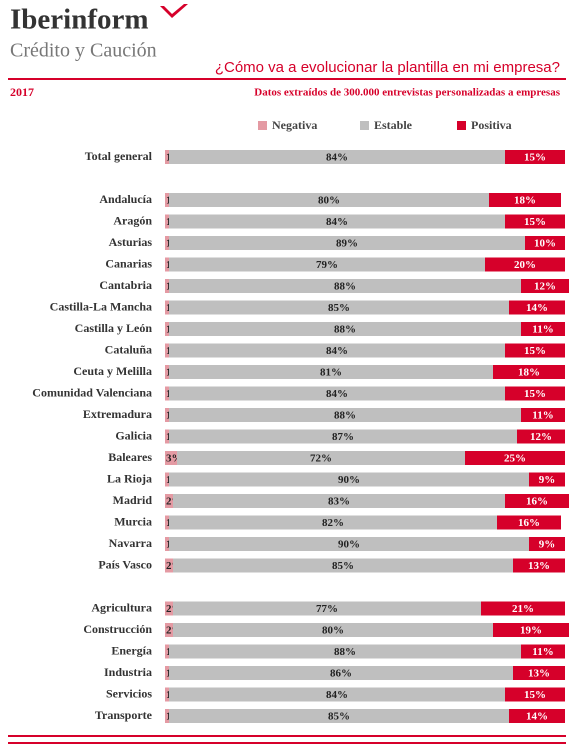 This screenshot has height=751, width=574. Describe the element at coordinates (22, 92) in the screenshot. I see `year: 2017` at that location.